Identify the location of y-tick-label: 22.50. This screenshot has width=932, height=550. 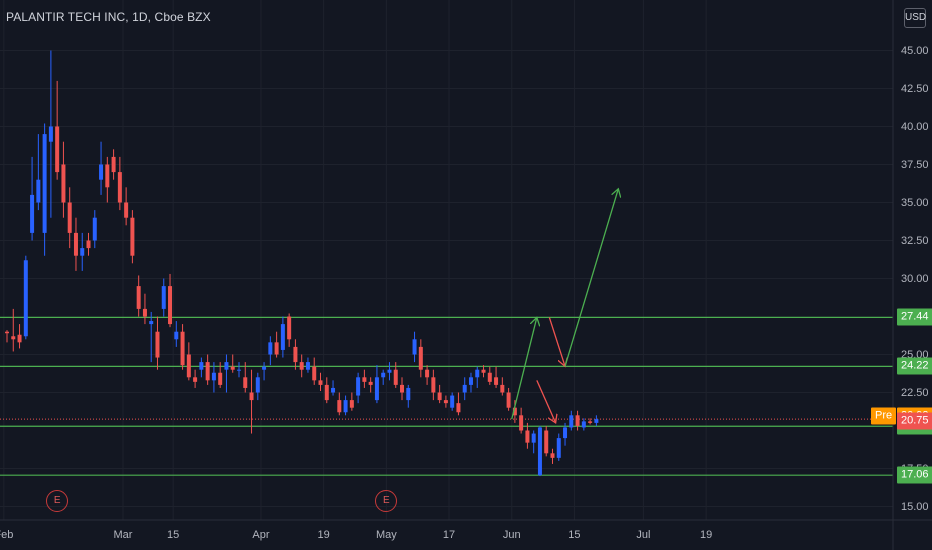
(915, 392).